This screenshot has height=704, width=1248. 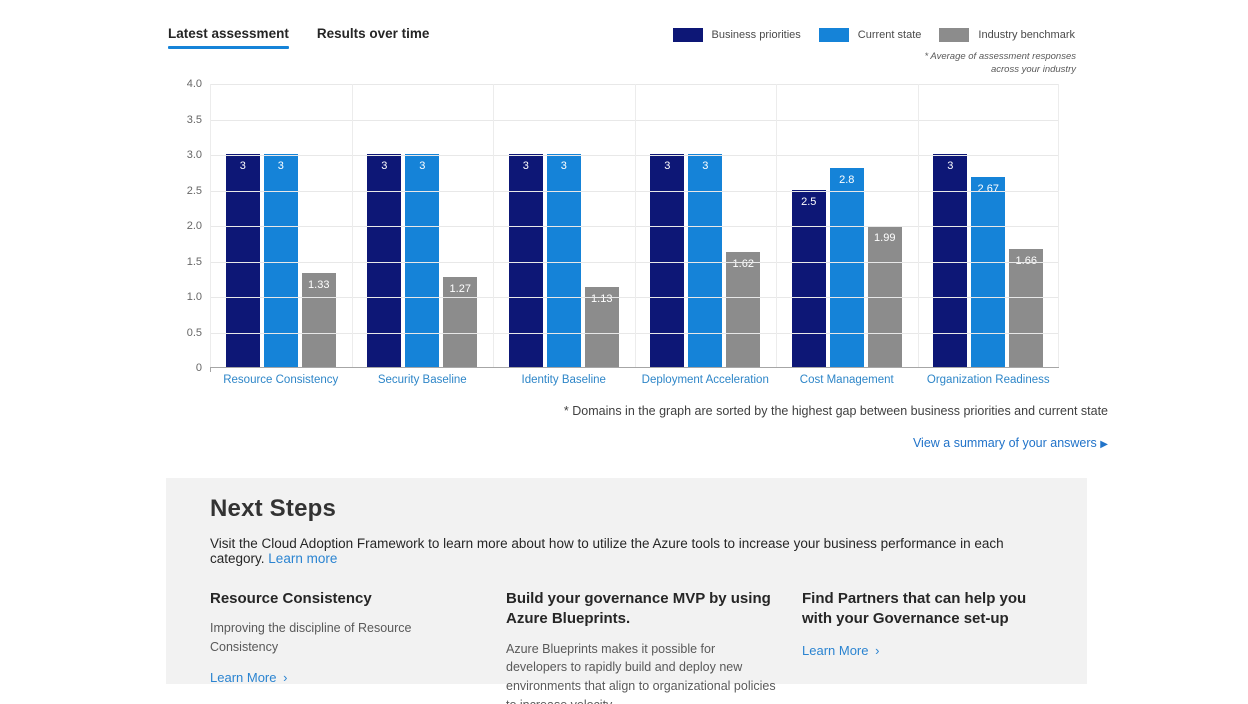 I want to click on tab-bar: Latest assessment Results over time, so click(x=298, y=37).